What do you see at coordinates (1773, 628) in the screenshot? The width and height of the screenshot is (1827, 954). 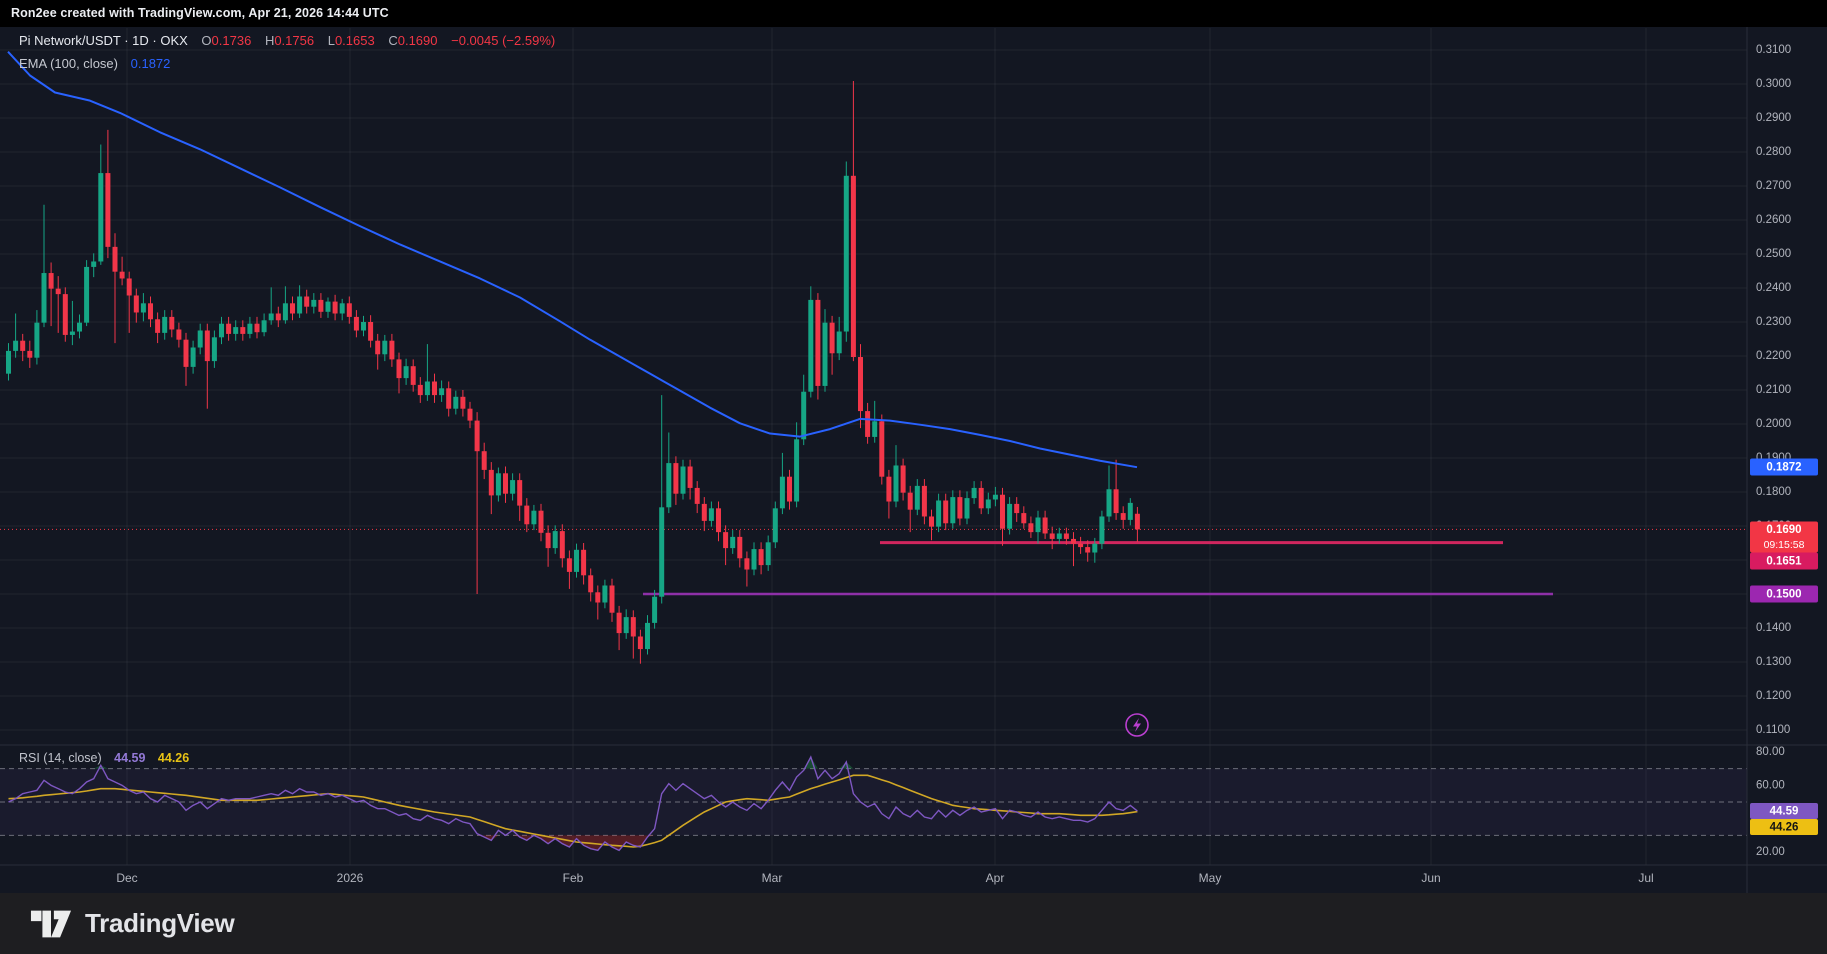 I see `svg-text: 0.1400` at bounding box center [1773, 628].